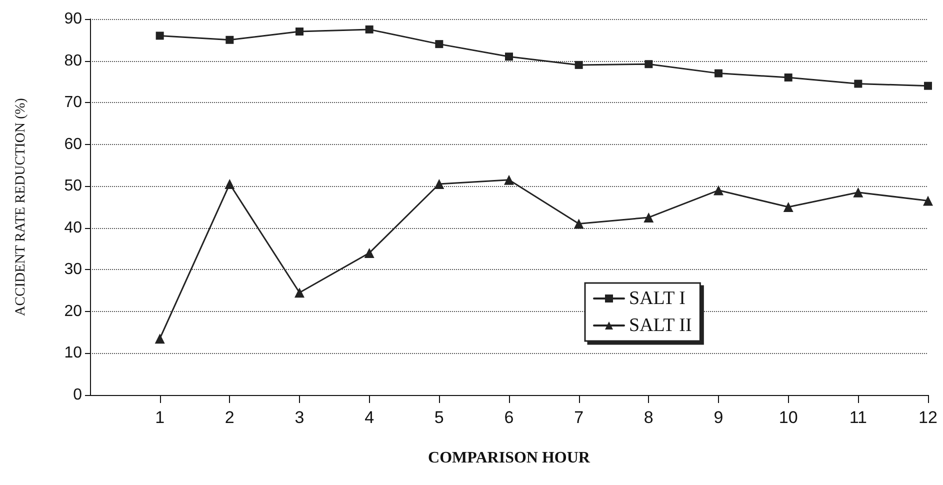  I want to click on y-tick-label: 60, so click(73, 144).